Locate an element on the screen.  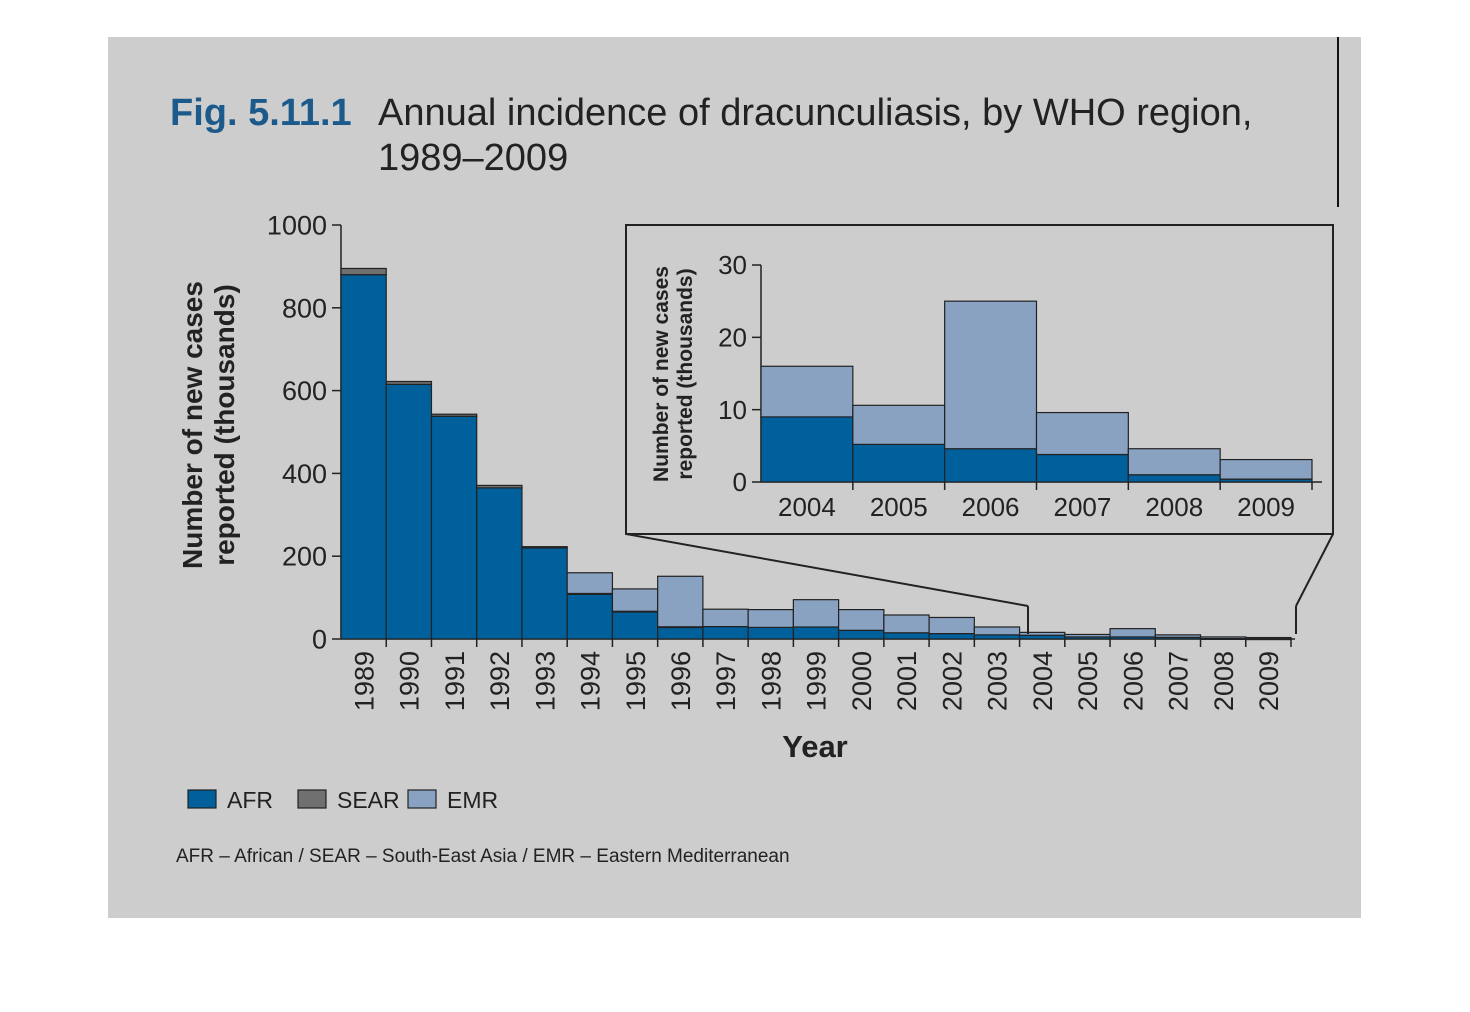
legend-label-afr: AFR is located at coordinates (250, 800).